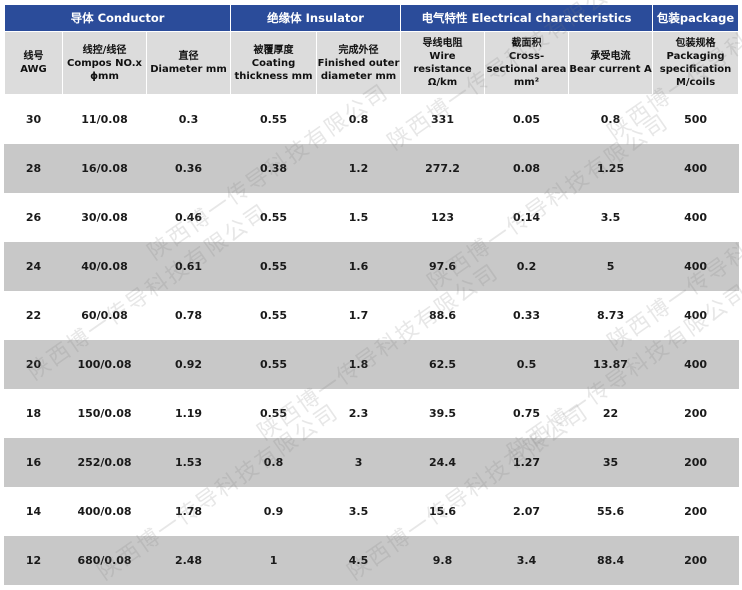 This screenshot has height=590, width=742. Describe the element at coordinates (372, 315) in the screenshot. I see `table-row: 22 60/0.08 0.78 0.55 1.7 88.6 0.33 8.73 400` at that location.